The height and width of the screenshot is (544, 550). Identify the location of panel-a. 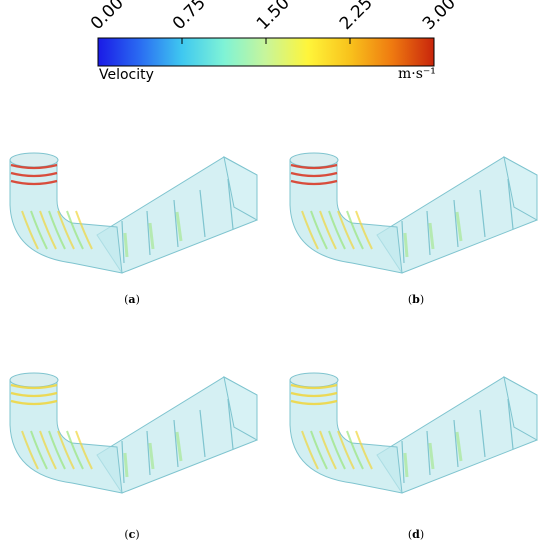
(137, 210).